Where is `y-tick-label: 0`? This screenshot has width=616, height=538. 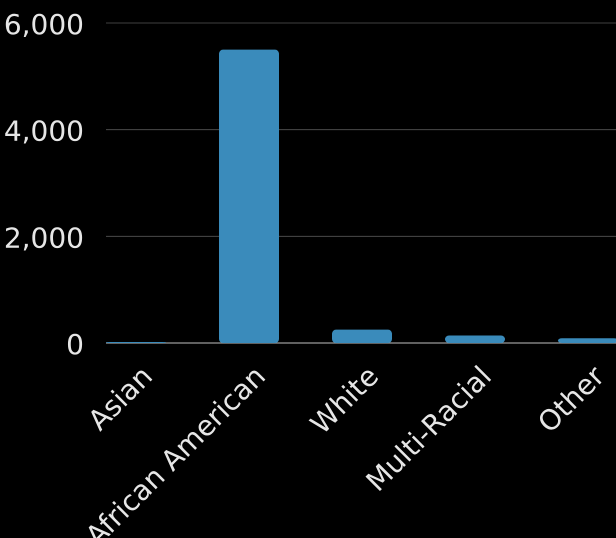 y-tick-label: 0 is located at coordinates (75, 344).